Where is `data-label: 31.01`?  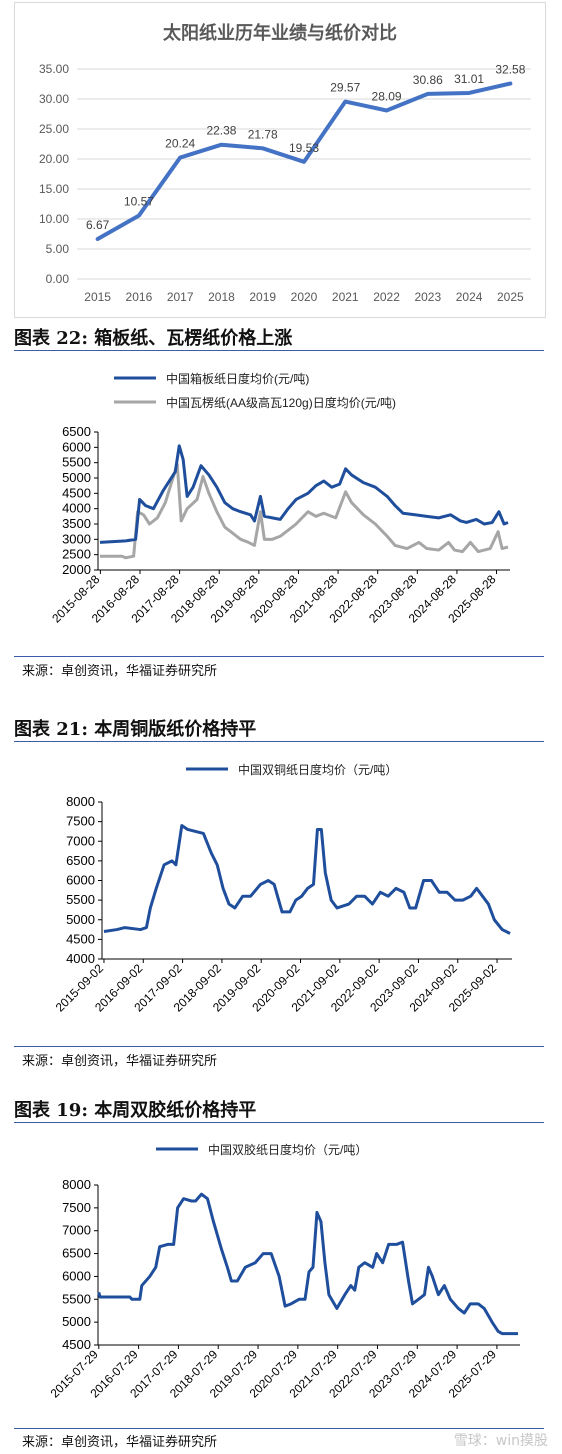
data-label: 31.01 is located at coordinates (469, 79).